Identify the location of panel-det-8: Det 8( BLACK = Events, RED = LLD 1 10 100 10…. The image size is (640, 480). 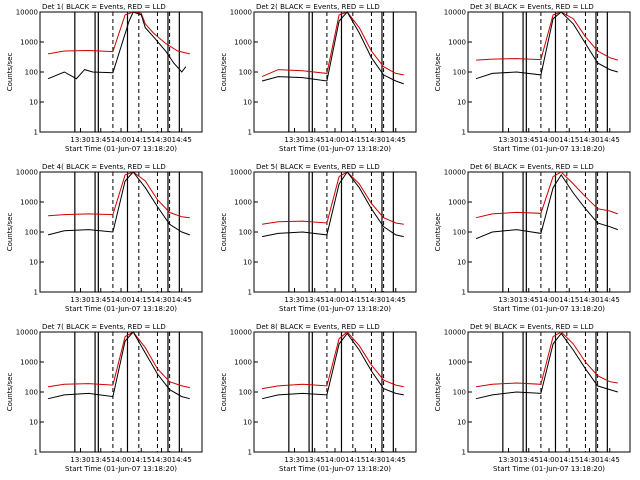
(318, 398).